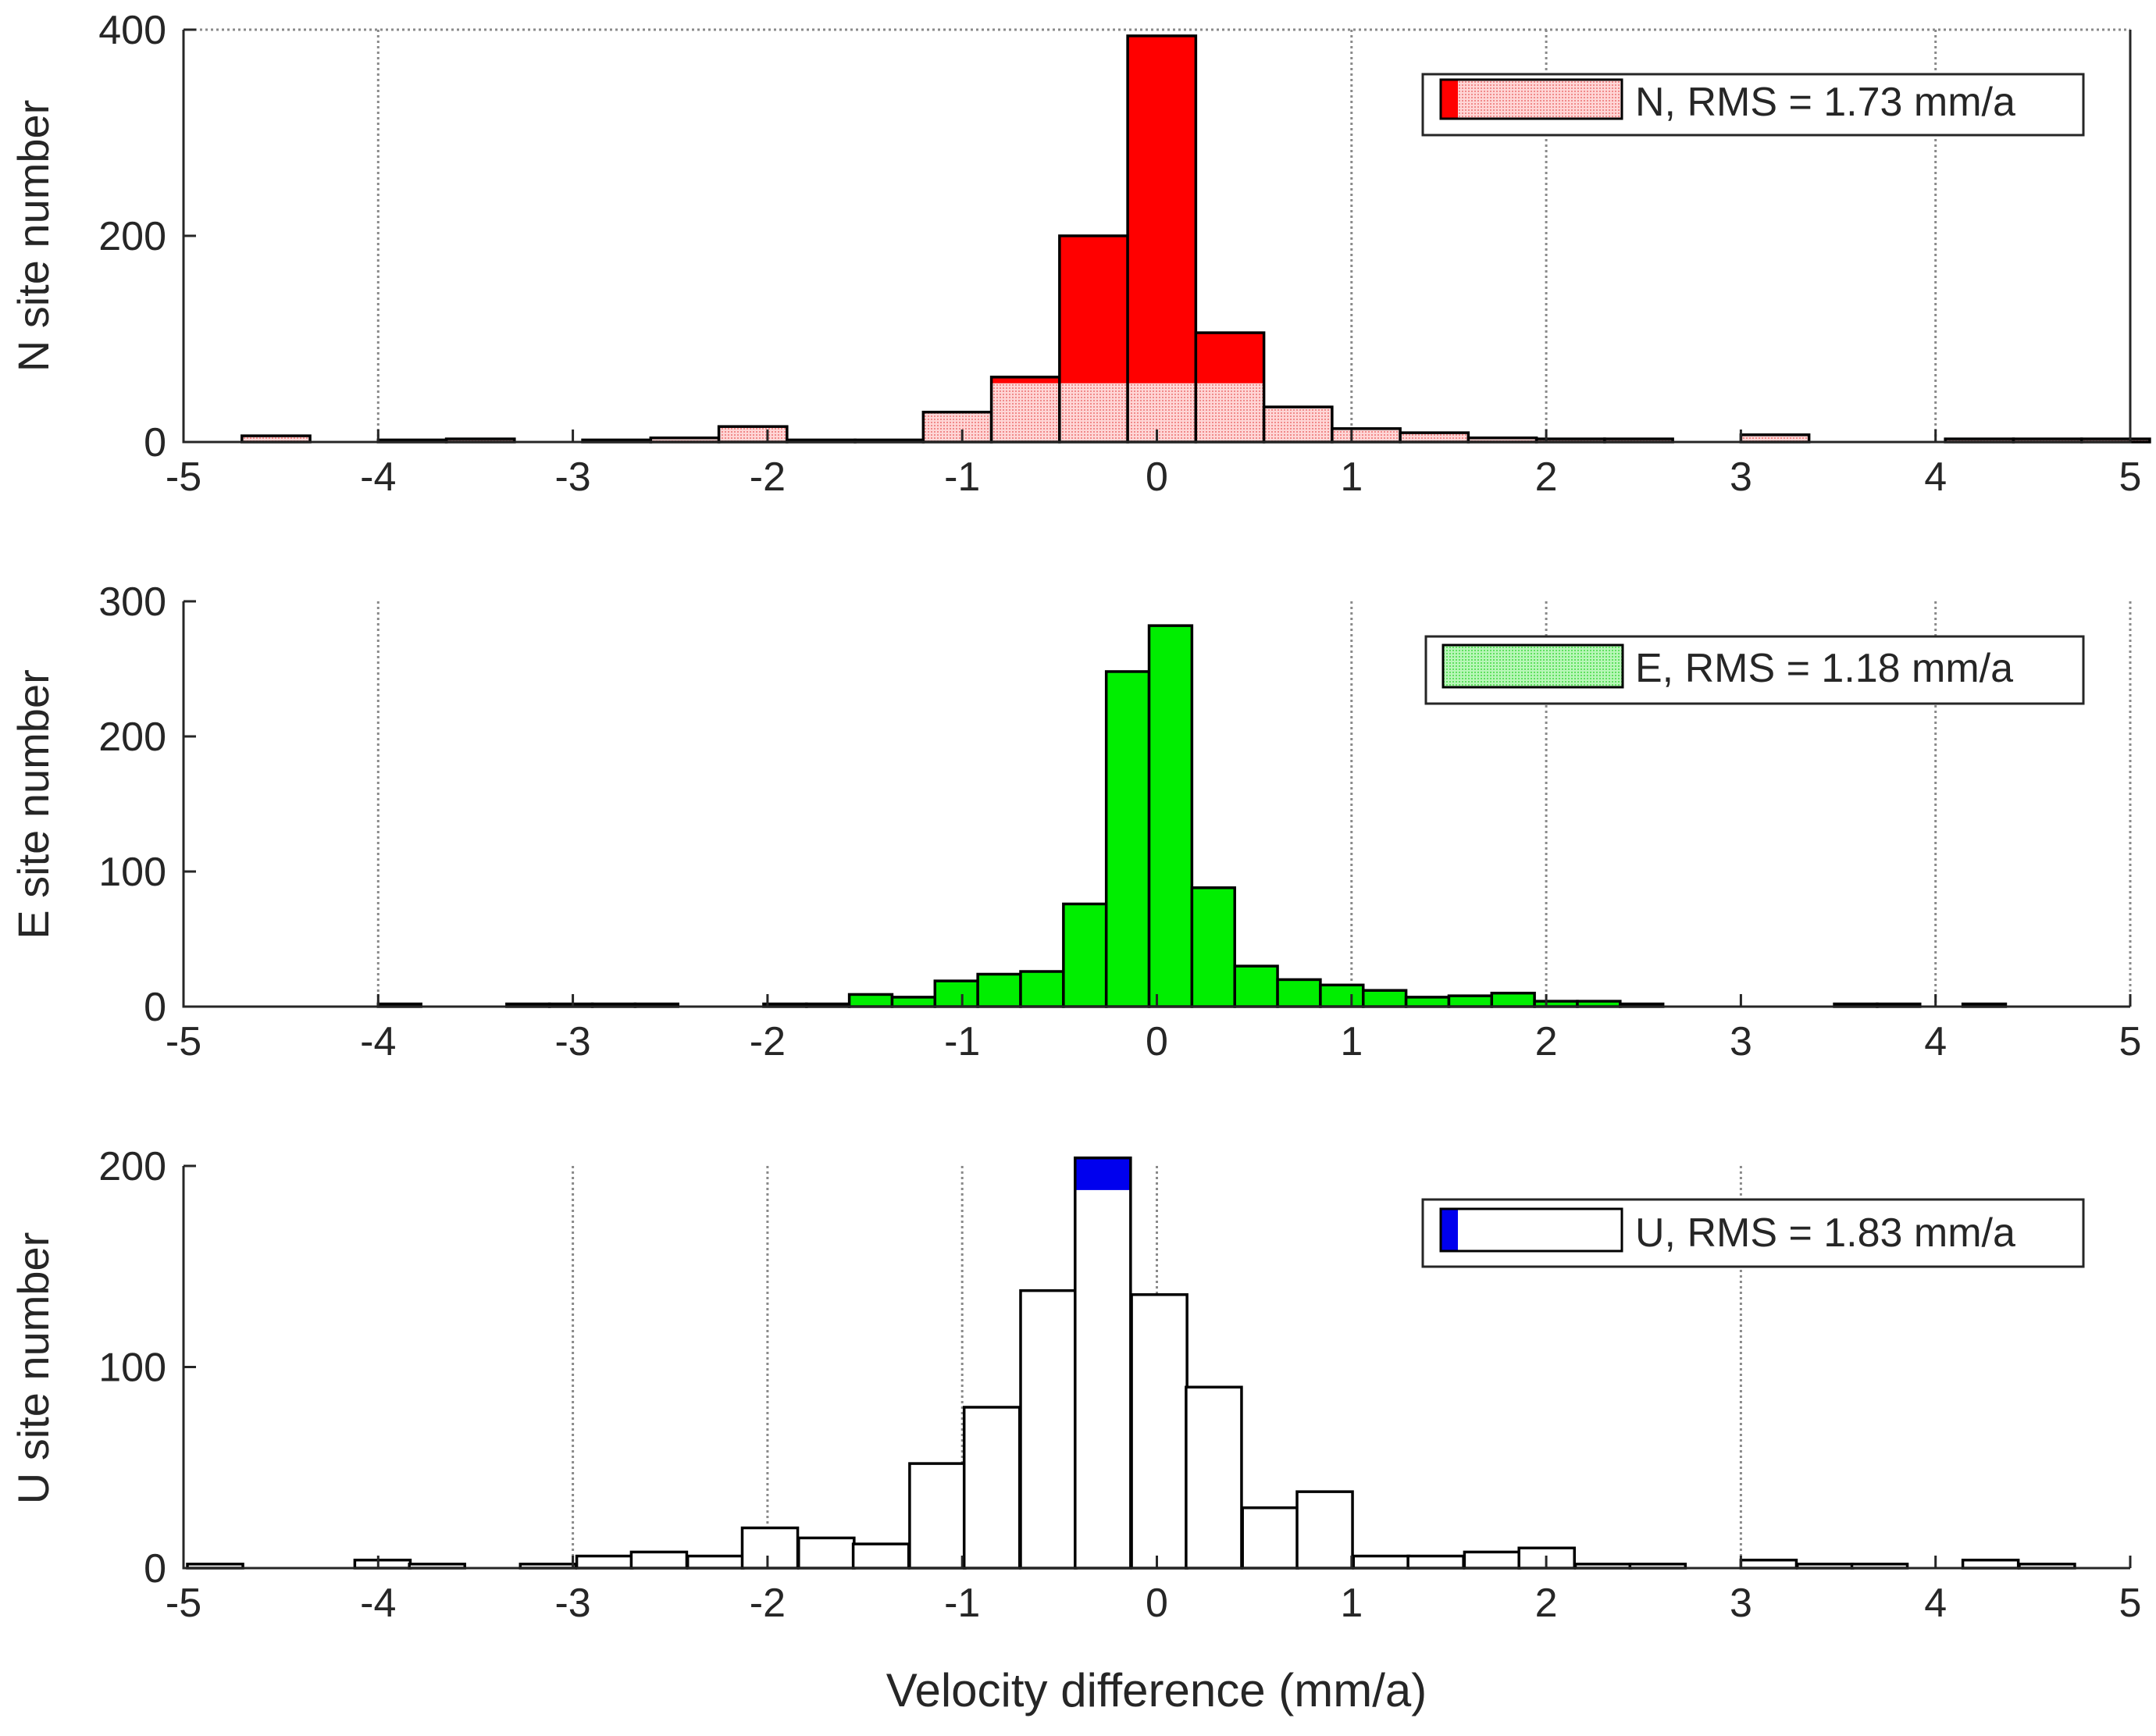  What do you see at coordinates (1540, 100) in the screenshot?
I see `panel-n-legend-swatch-hatch` at bounding box center [1540, 100].